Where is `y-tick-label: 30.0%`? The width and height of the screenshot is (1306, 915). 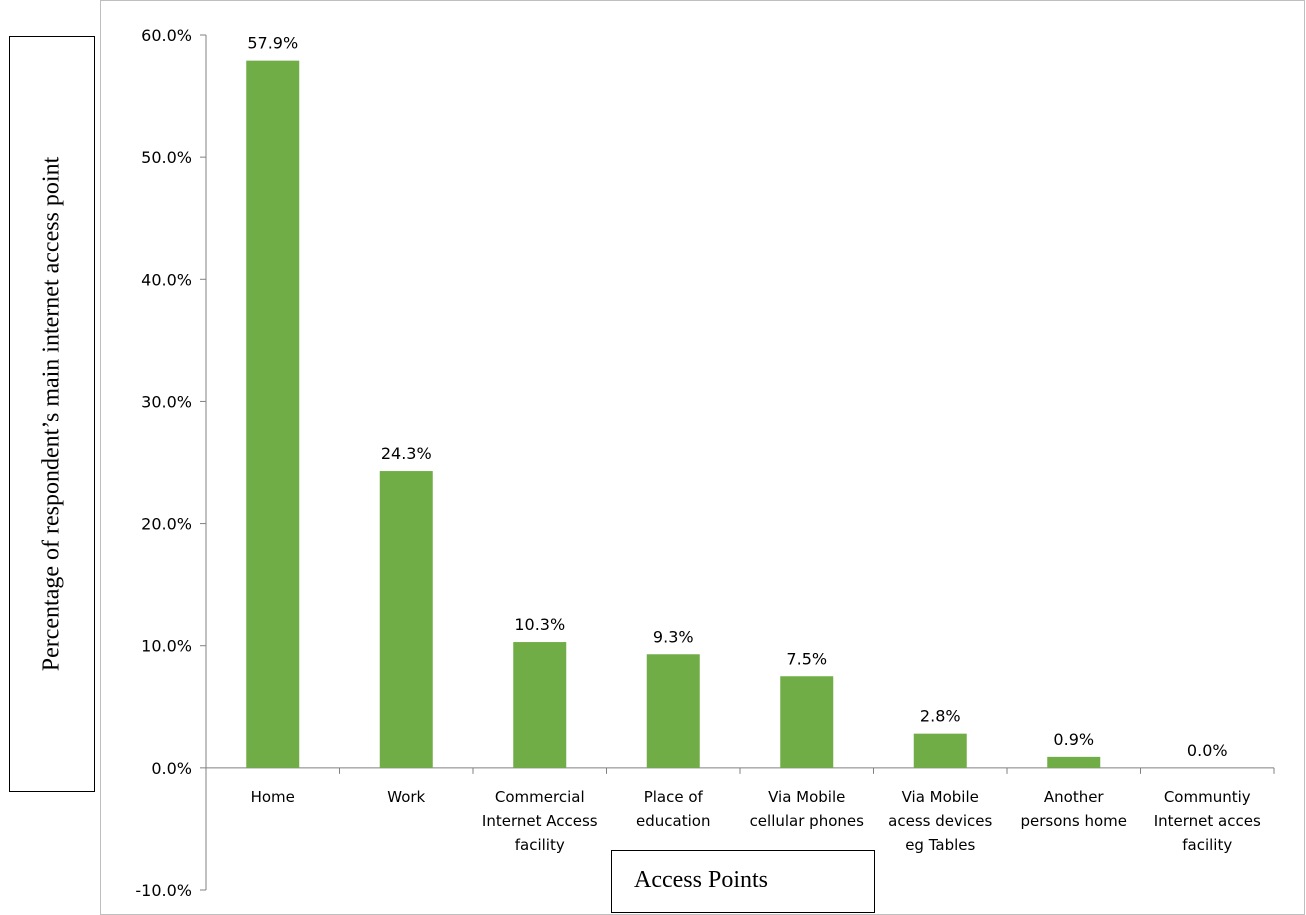 y-tick-label: 30.0% is located at coordinates (166, 401).